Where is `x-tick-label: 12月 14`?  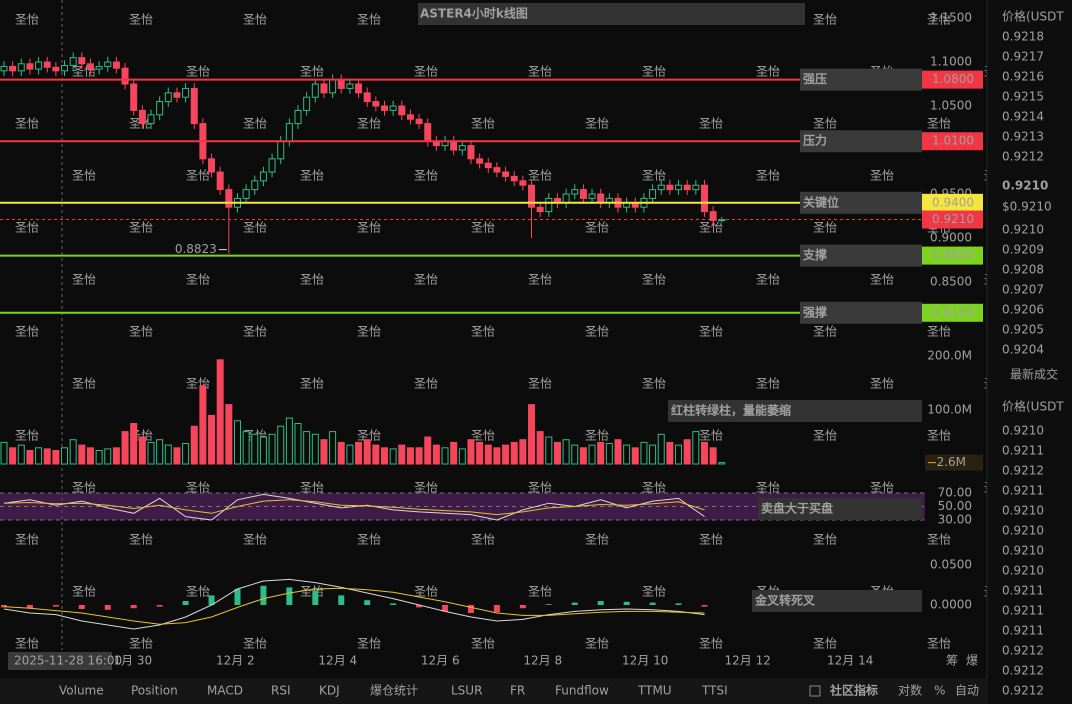 x-tick-label: 12月 14 is located at coordinates (850, 661).